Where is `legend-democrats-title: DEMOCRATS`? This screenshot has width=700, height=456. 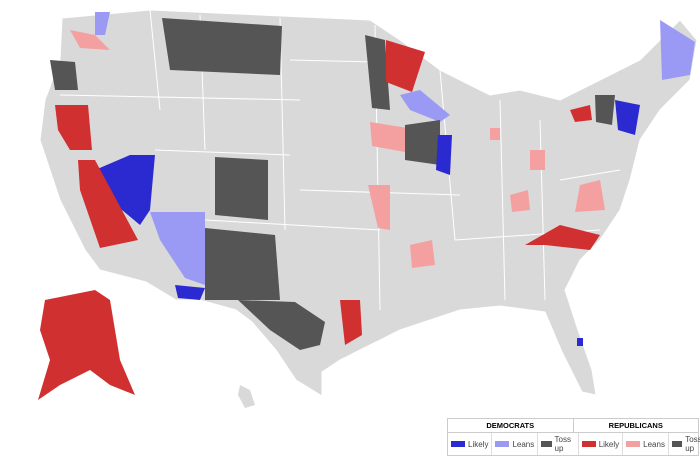
legend-democrats-title: DEMOCRATS is located at coordinates (511, 426).